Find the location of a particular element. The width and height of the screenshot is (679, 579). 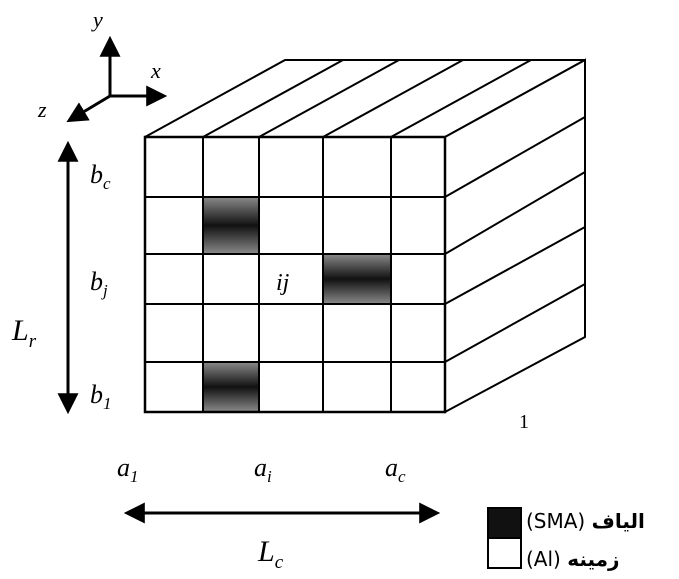

row-label-b1: b1 is located at coordinates (101, 396).